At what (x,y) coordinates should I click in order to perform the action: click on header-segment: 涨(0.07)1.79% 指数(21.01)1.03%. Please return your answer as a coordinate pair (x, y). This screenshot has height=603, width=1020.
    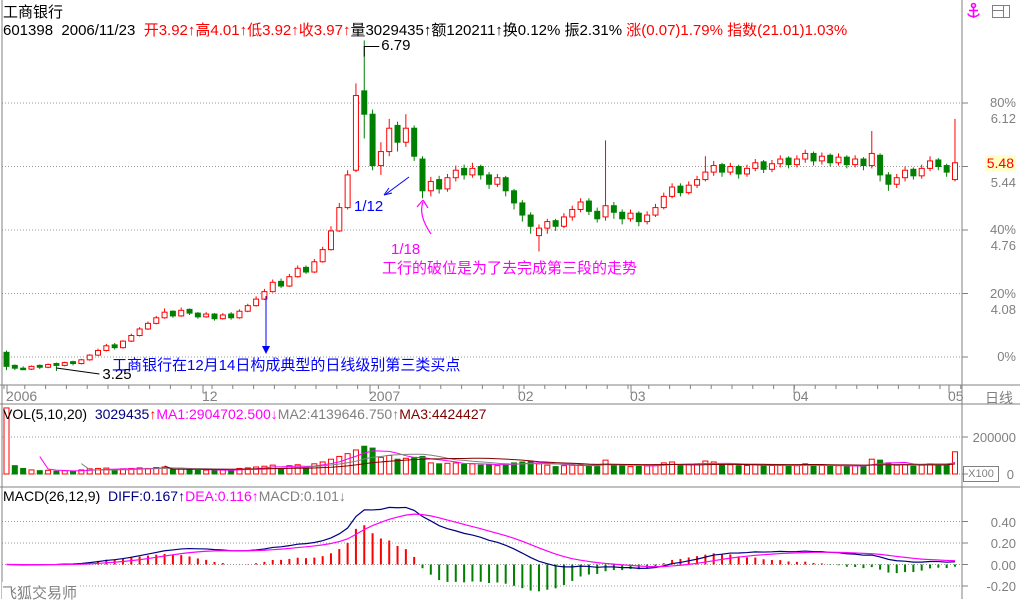
    Looking at the image, I should click on (737, 30).